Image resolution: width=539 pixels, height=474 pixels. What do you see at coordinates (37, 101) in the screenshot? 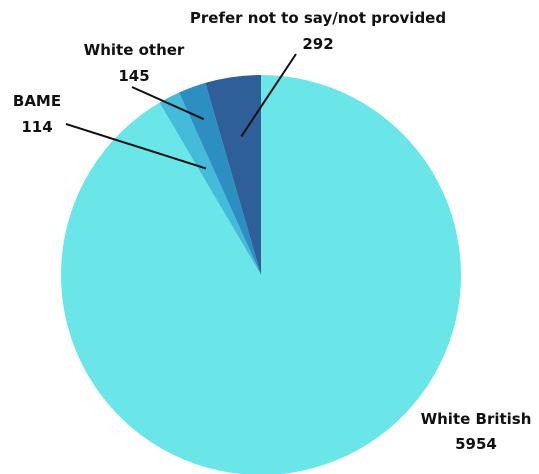
I see `label-bame-name: BAME` at bounding box center [37, 101].